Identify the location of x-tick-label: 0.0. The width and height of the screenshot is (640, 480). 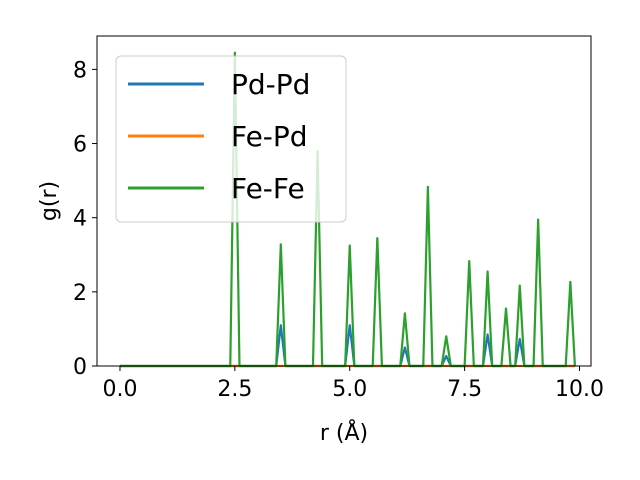
(119, 389).